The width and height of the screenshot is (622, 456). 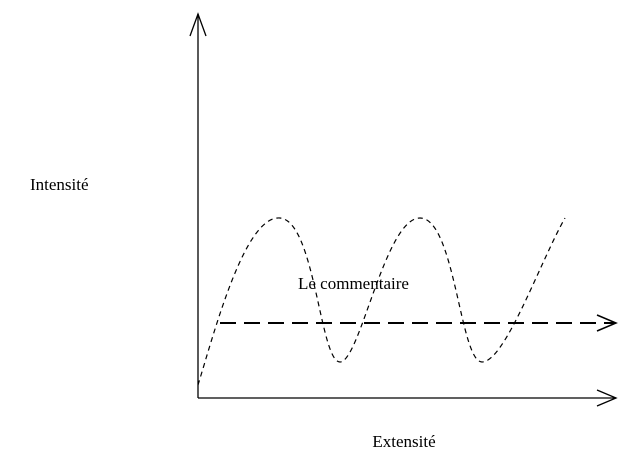 I want to click on annotation: Le commentaire, so click(x=353, y=283).